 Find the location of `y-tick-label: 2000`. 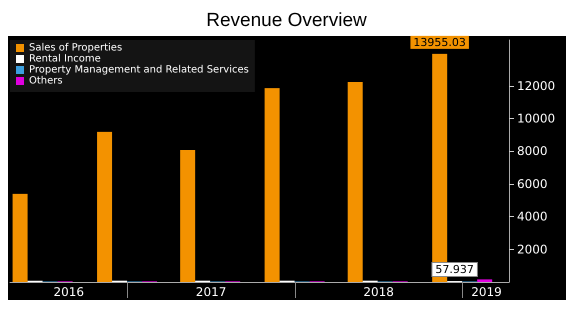

y-tick-label: 2000 is located at coordinates (532, 249).